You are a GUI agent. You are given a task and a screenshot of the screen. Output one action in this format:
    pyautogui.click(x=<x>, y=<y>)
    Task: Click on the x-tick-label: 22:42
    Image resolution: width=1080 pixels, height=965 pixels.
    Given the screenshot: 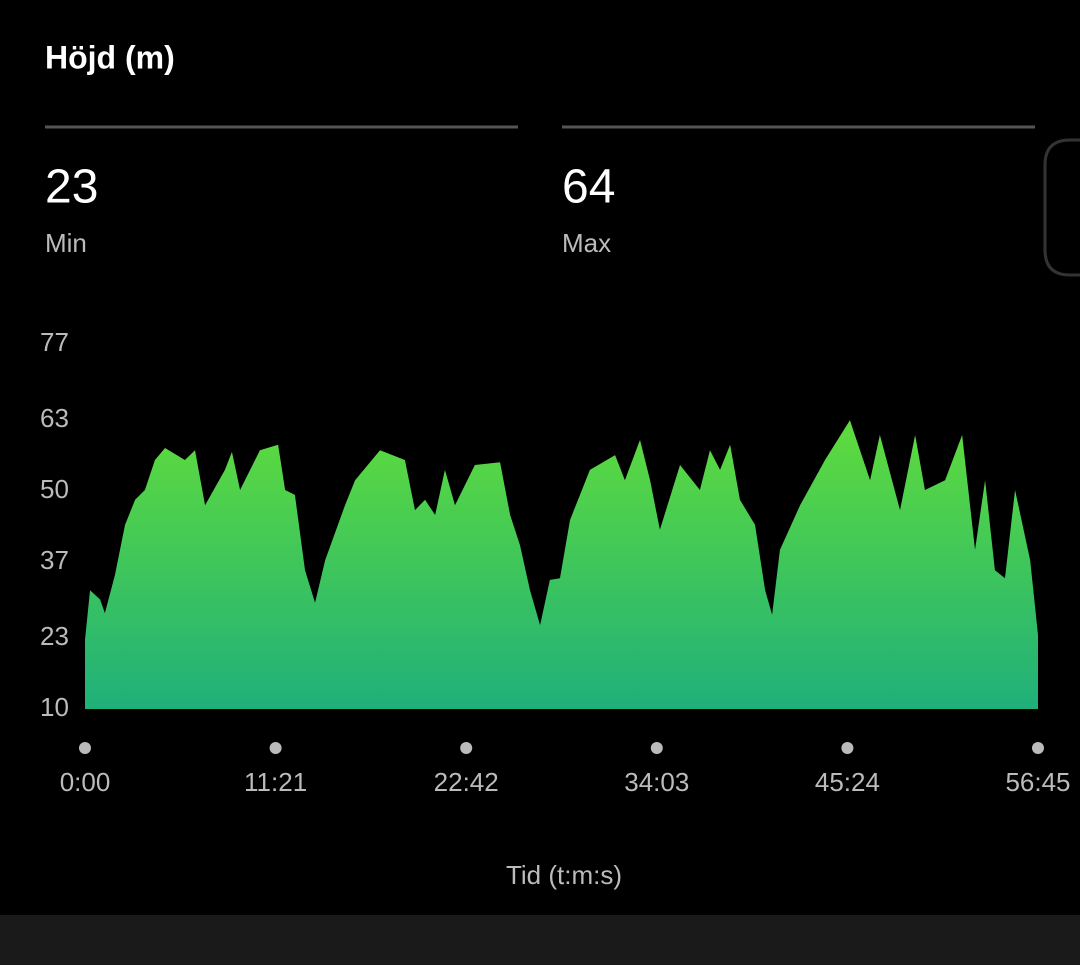 What is the action you would take?
    pyautogui.click(x=466, y=782)
    